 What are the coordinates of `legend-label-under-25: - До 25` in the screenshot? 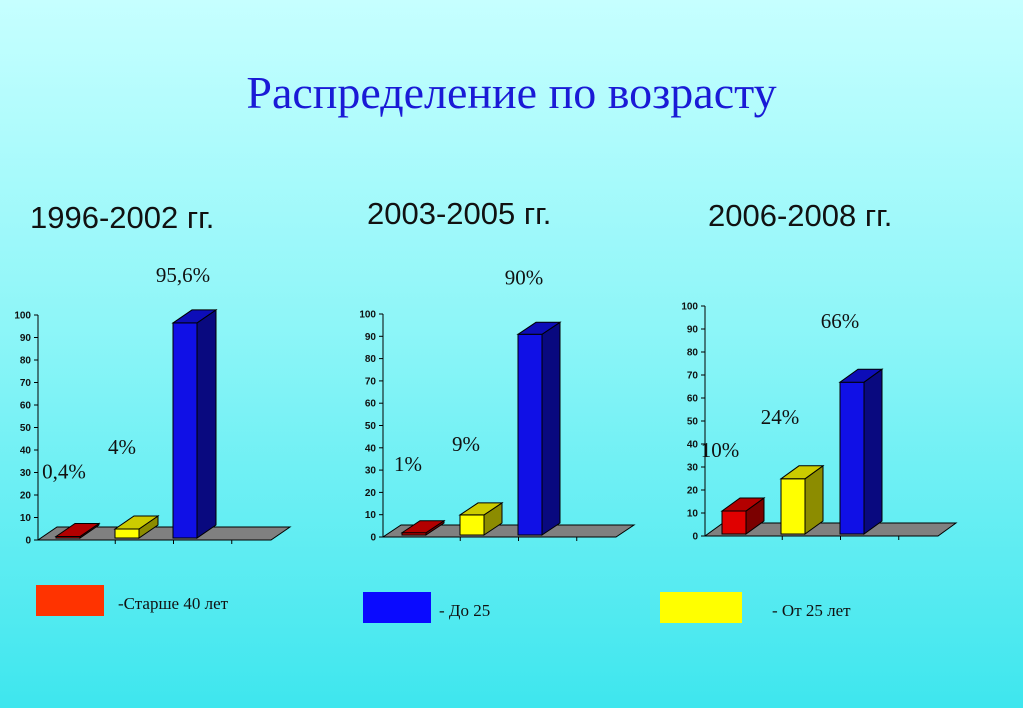 It's located at (465, 610).